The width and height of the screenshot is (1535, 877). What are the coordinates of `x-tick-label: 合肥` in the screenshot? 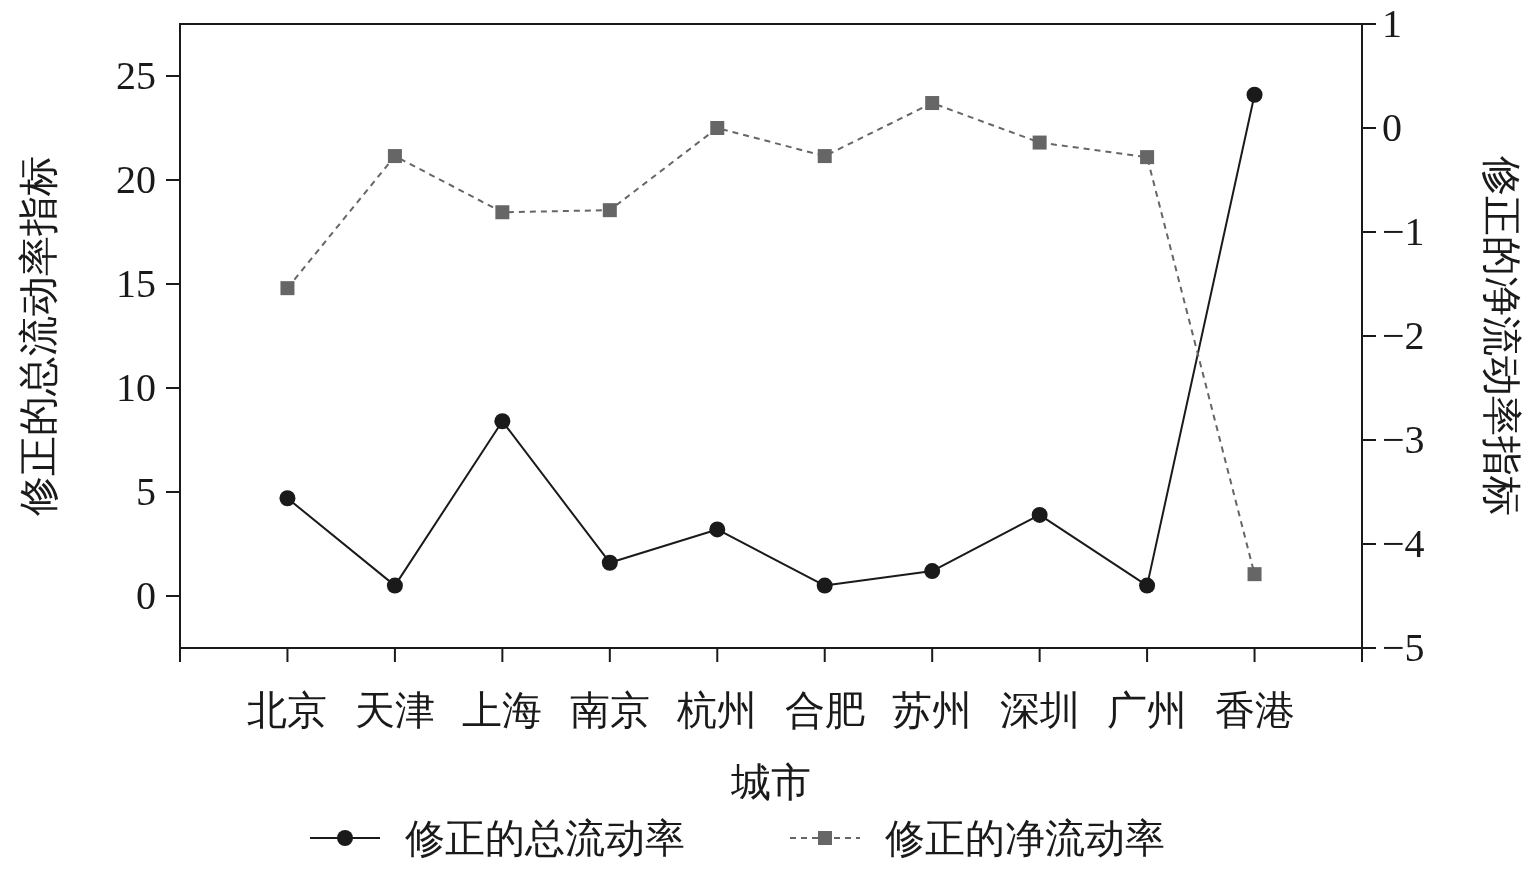 It's located at (824, 710).